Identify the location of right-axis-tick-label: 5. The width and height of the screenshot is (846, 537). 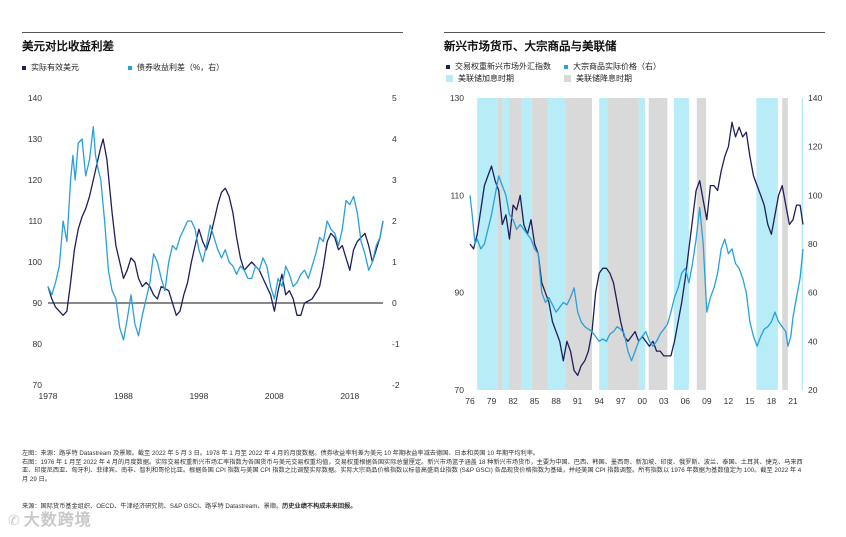
(394, 98).